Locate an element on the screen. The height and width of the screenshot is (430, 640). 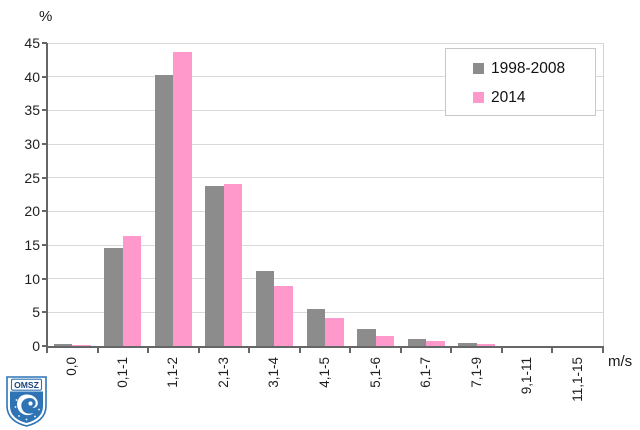
y-tick-label-30: 30 is located at coordinates (32, 144).